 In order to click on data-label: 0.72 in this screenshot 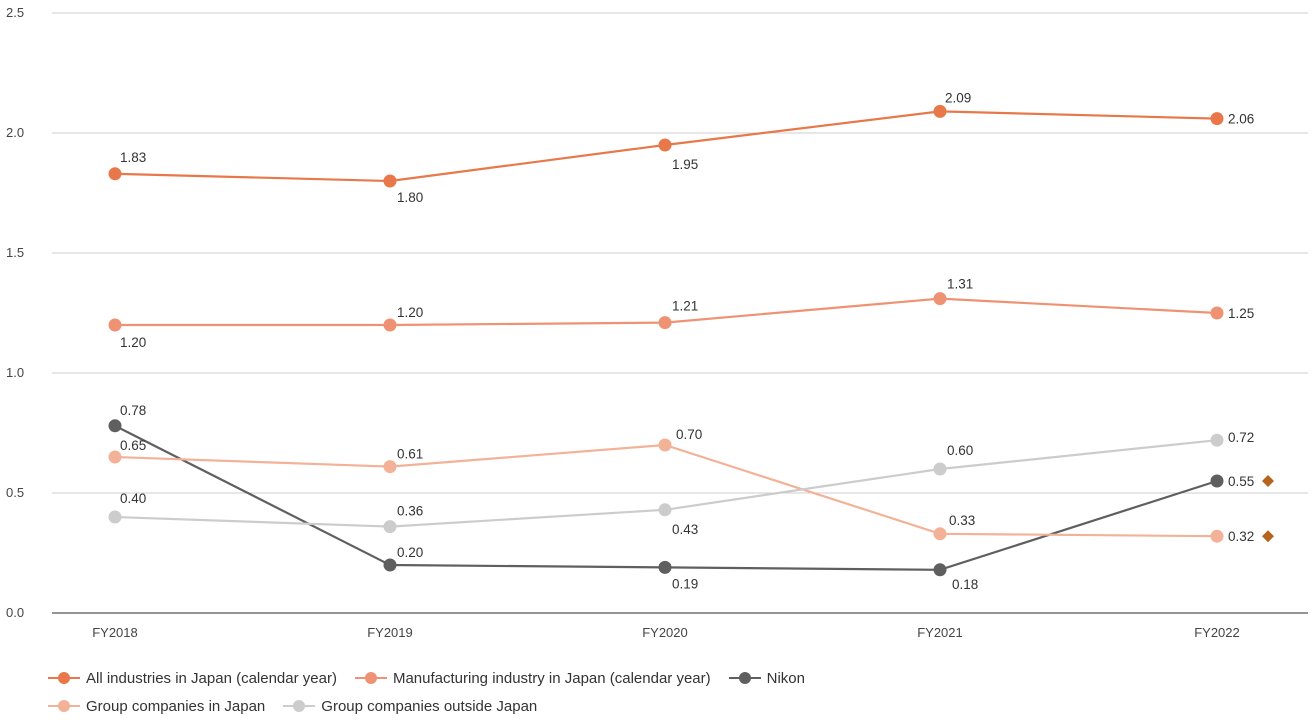, I will do `click(1241, 437)`.